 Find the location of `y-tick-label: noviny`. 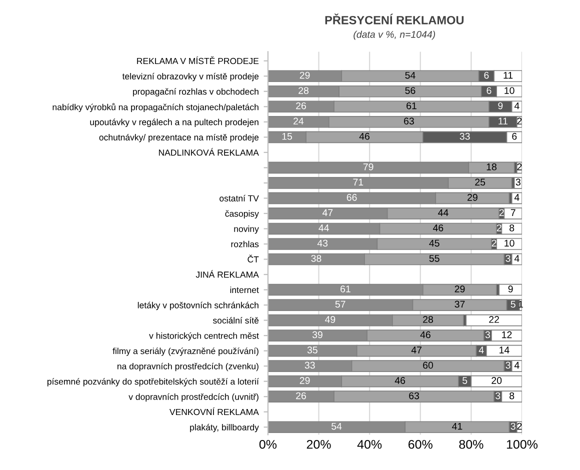

y-tick-label: noviny is located at coordinates (246, 230).